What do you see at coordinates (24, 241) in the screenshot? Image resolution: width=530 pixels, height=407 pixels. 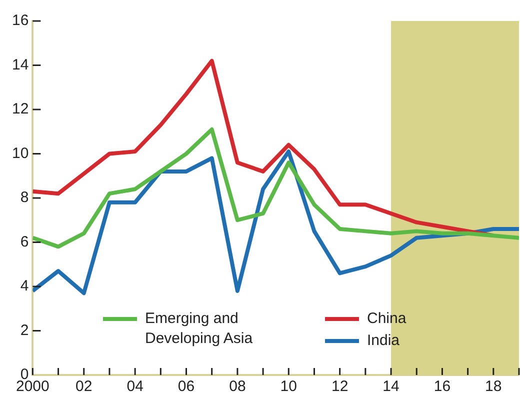 I see `y-tick-label: 6` at bounding box center [24, 241].